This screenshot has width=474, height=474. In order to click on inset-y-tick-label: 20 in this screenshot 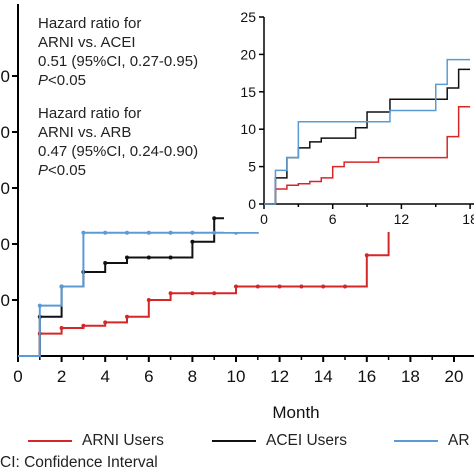, I will do `click(248, 54)`.